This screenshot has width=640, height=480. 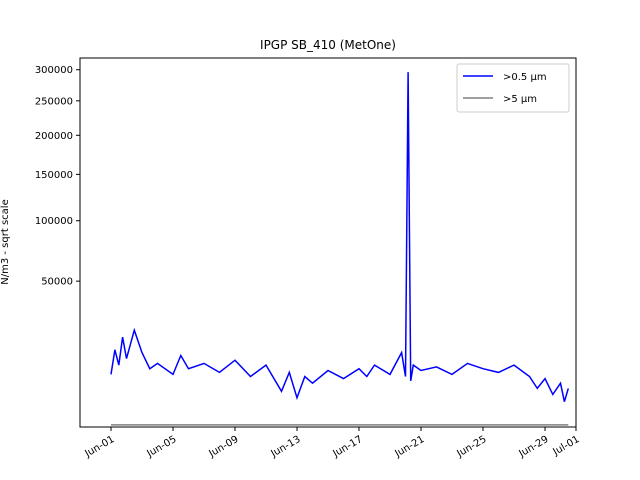 I want to click on y-tick-label: 150000, so click(x=54, y=175).